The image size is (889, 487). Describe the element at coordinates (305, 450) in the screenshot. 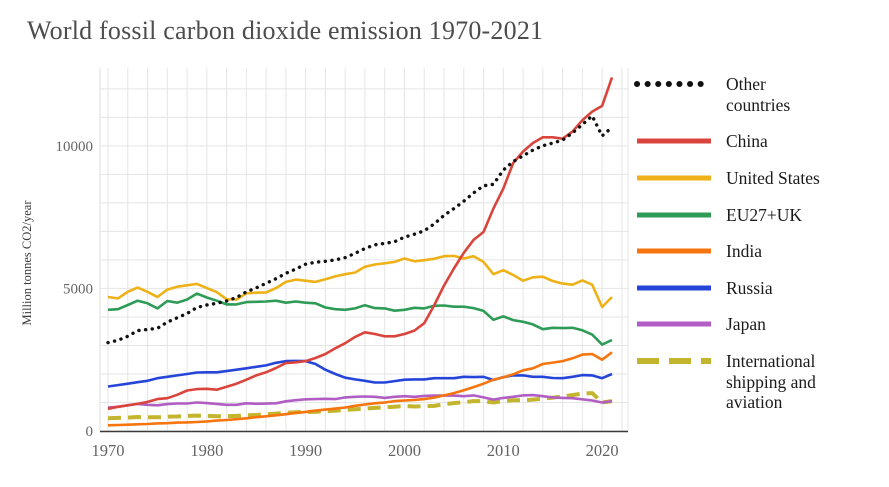

I see `x-tick-label-1990: 1990` at that location.